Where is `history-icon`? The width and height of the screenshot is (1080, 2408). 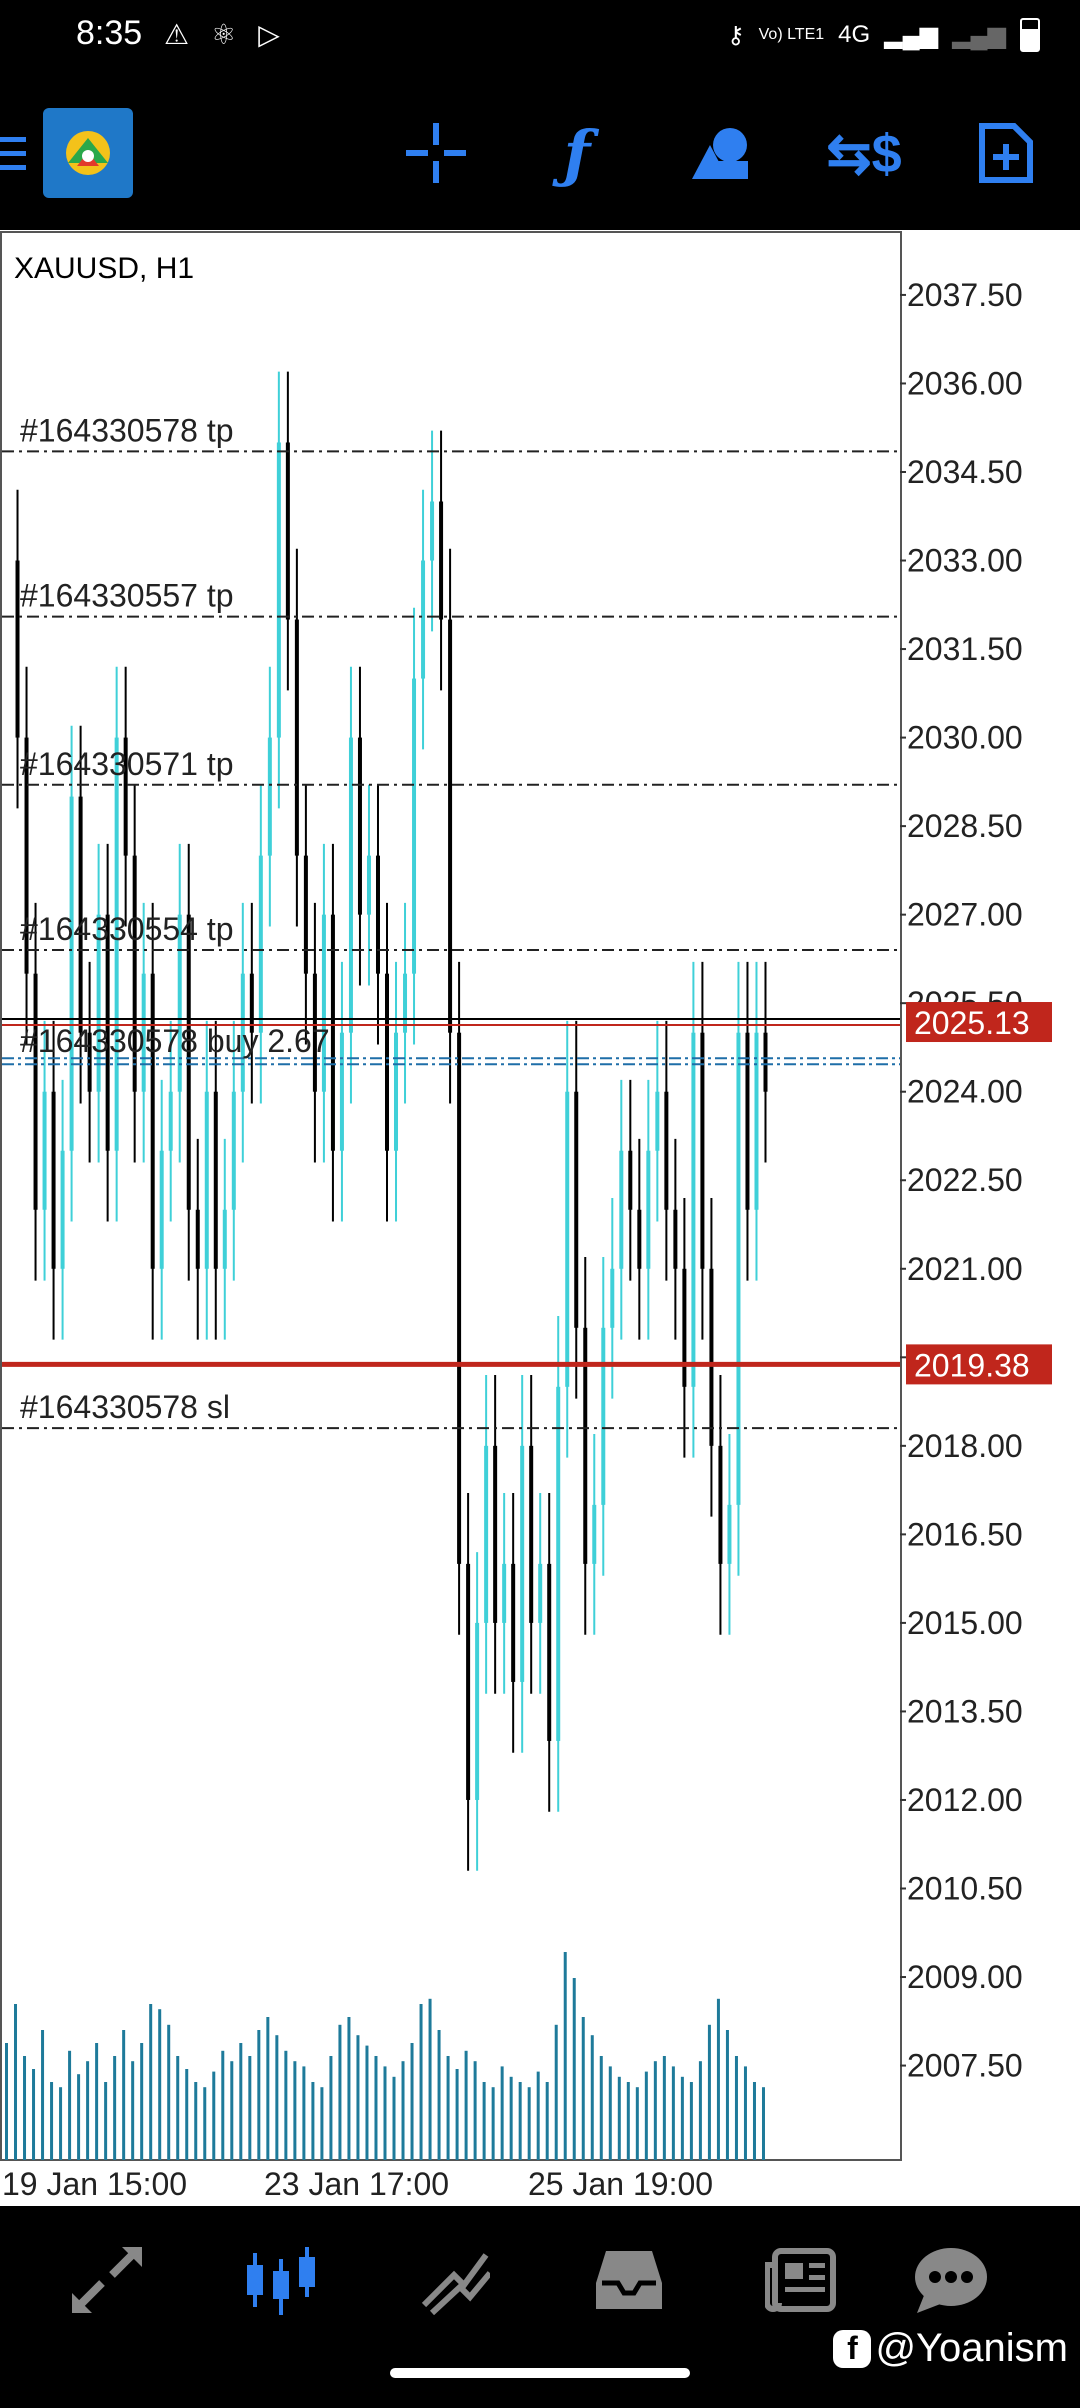
history-icon is located at coordinates (629, 2280).